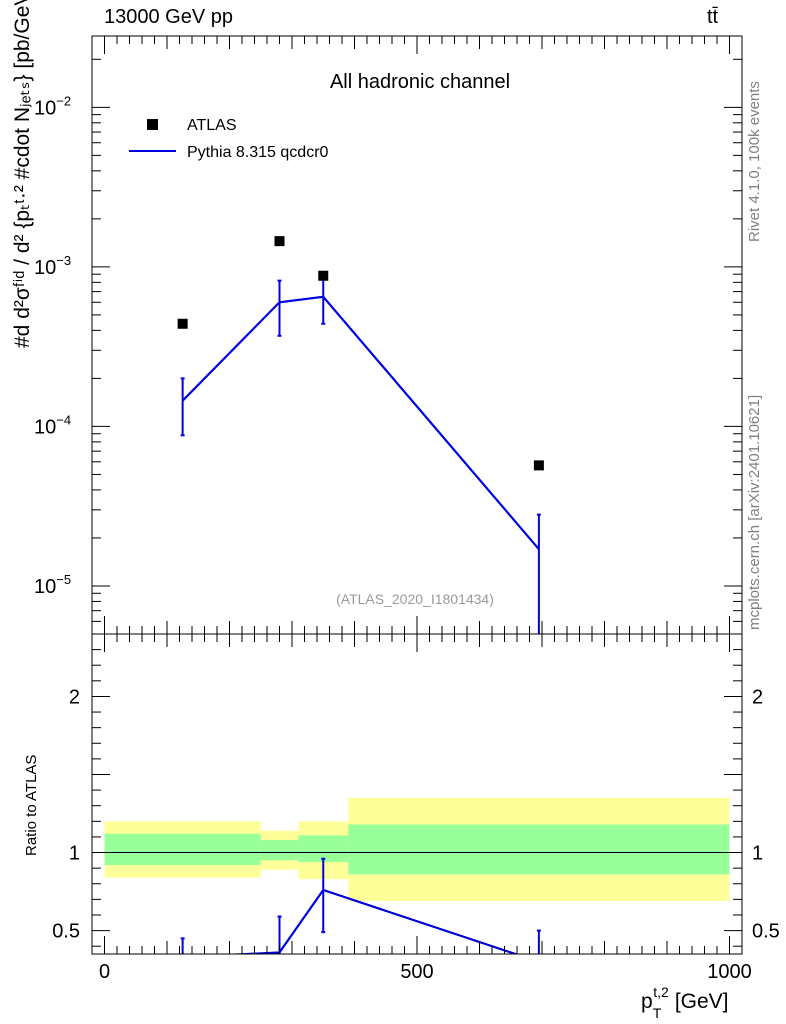 The width and height of the screenshot is (786, 1024). I want to click on ratio-y-tick-label-right: 0.5, so click(766, 932).